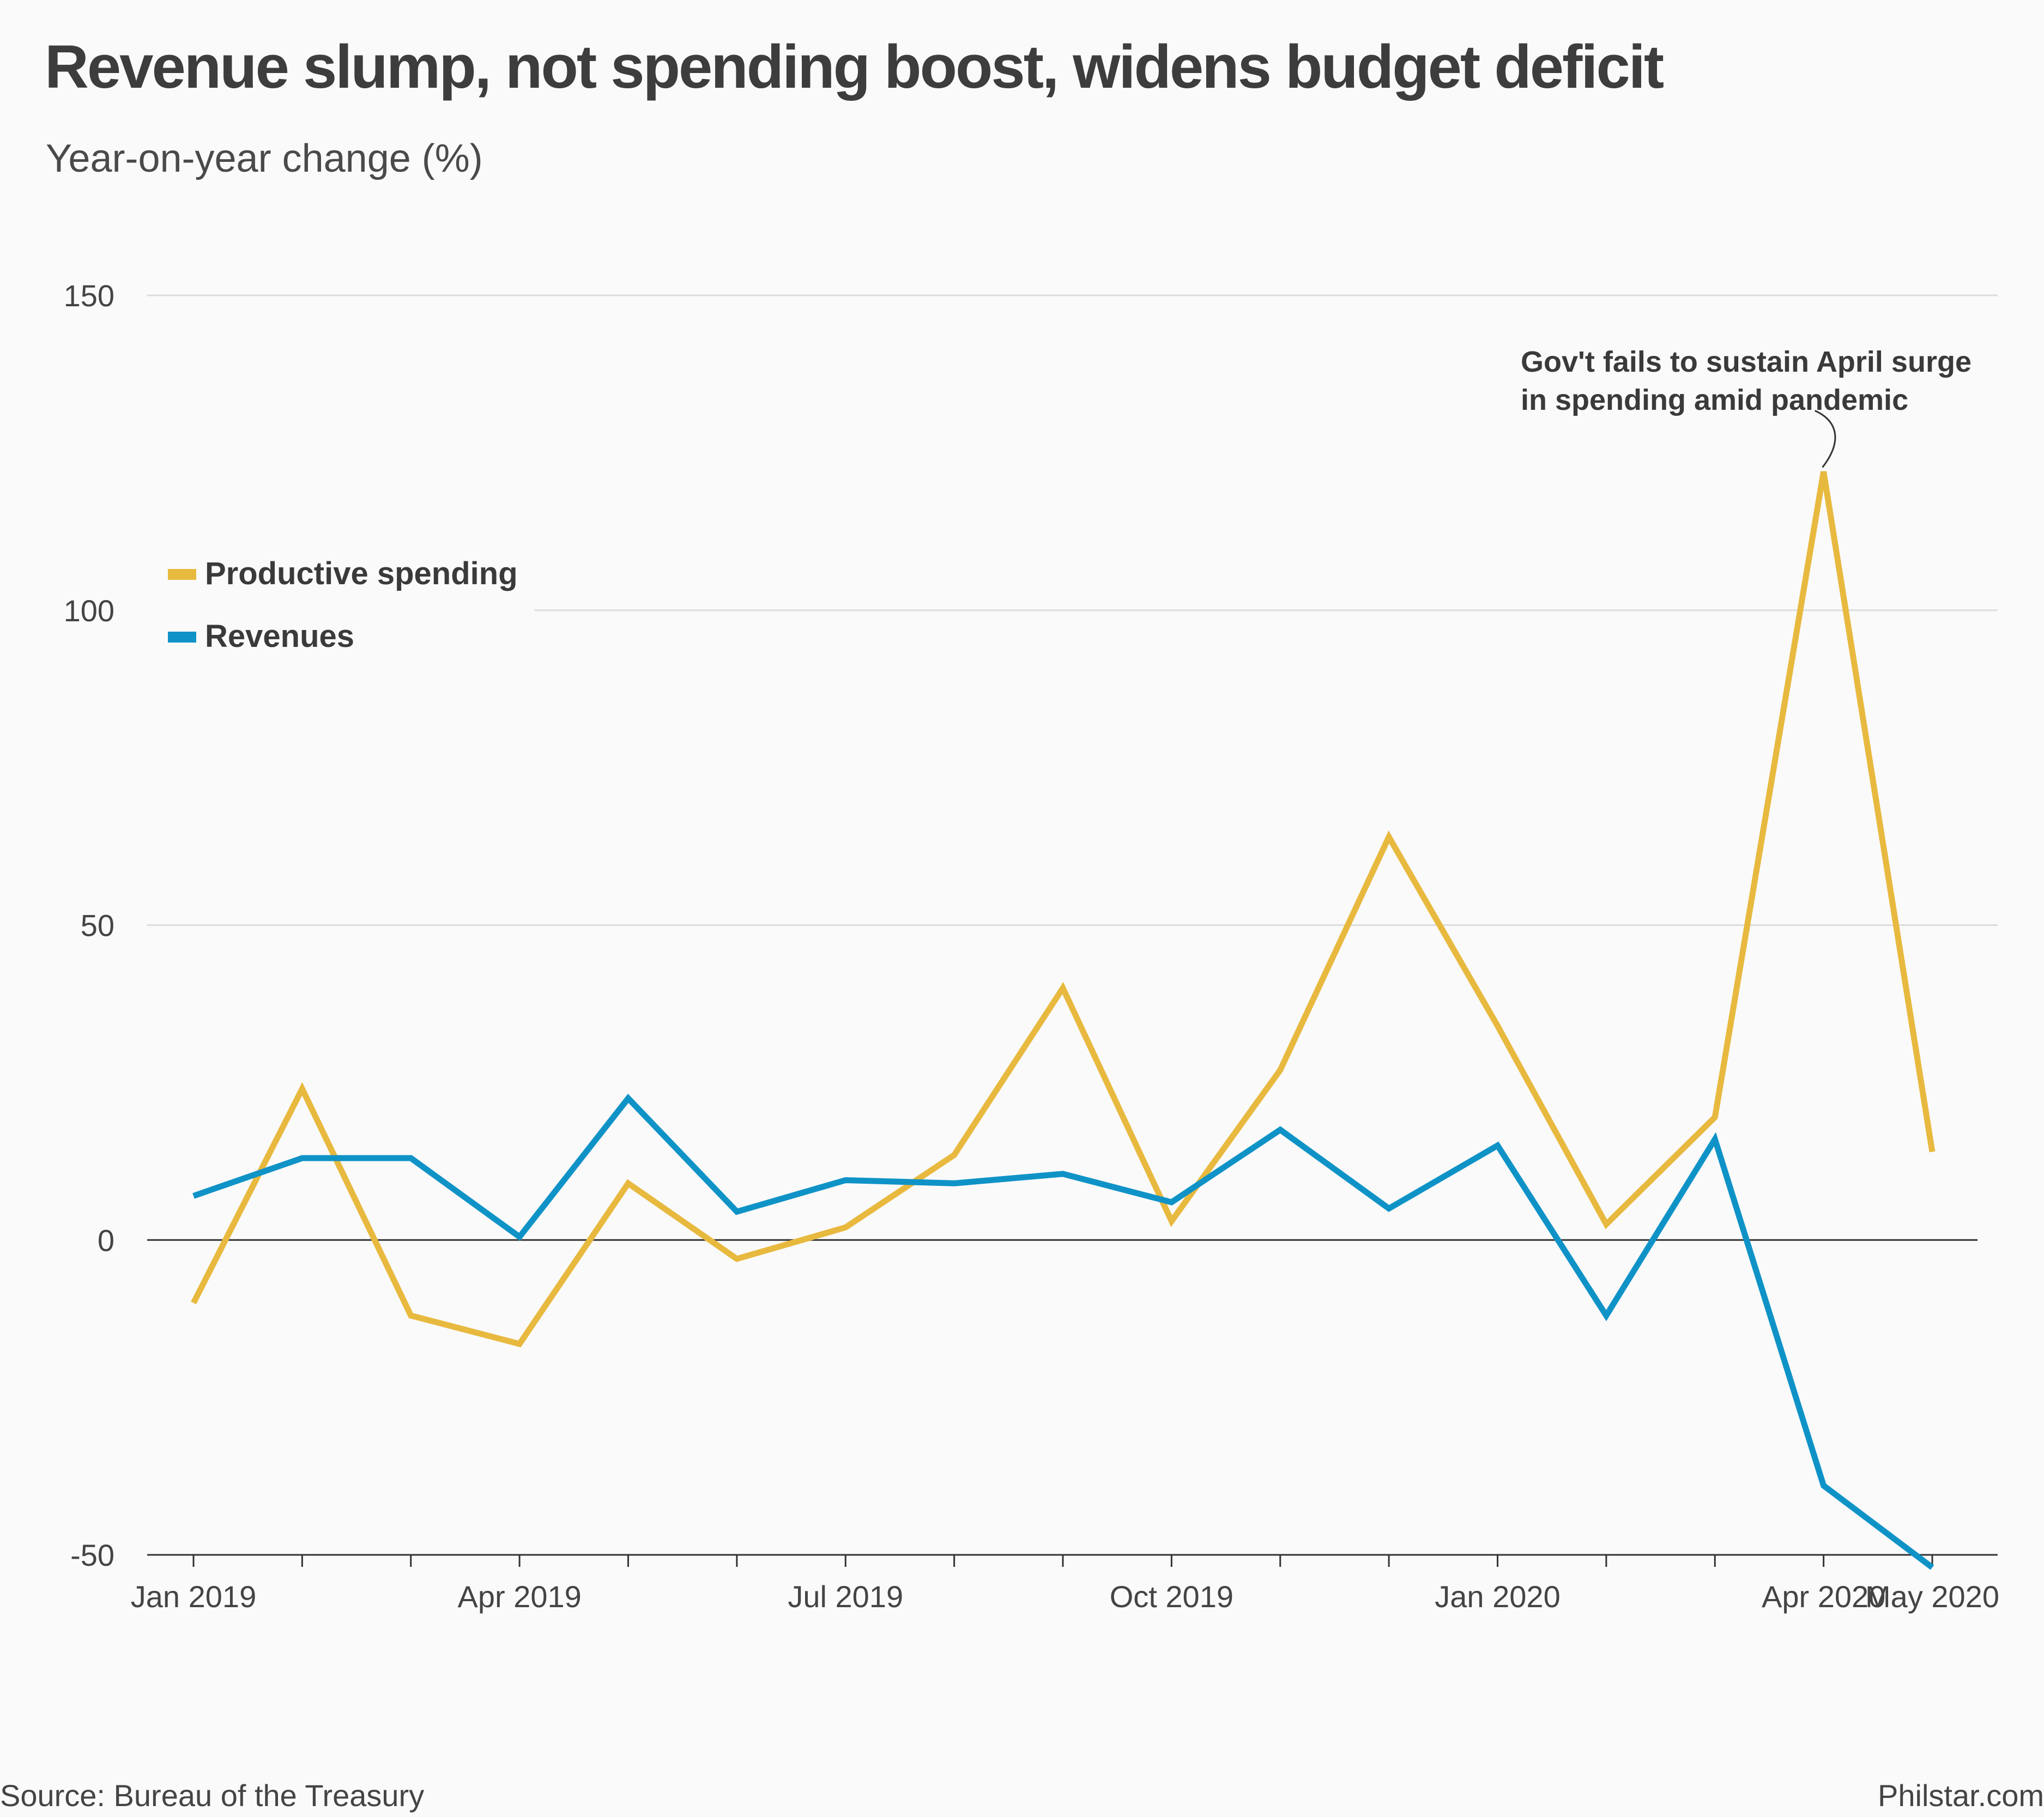 The height and width of the screenshot is (1817, 2044). What do you see at coordinates (846, 1596) in the screenshot?
I see `x-tick-label: Jul 2019` at bounding box center [846, 1596].